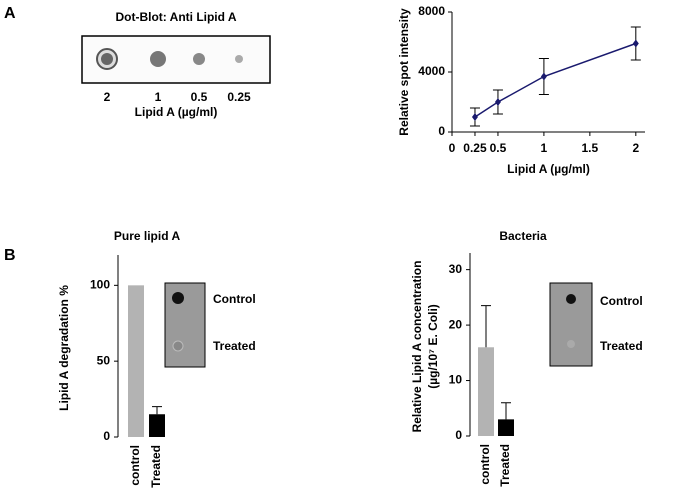  I want to click on blot-label: 1, so click(158, 97).